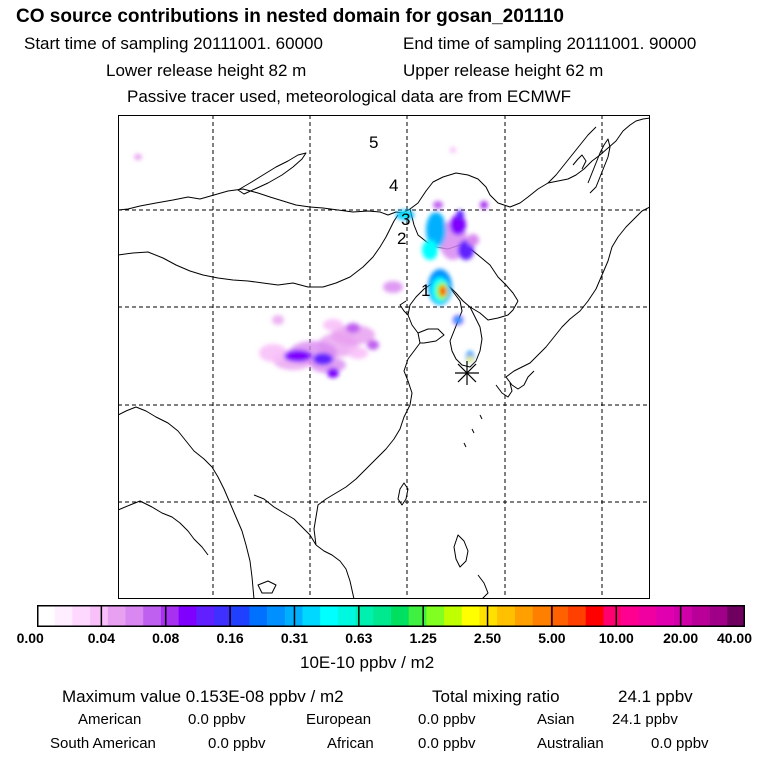  Describe the element at coordinates (734, 638) in the screenshot. I see `colorbar-tick-label: 40.00` at that location.